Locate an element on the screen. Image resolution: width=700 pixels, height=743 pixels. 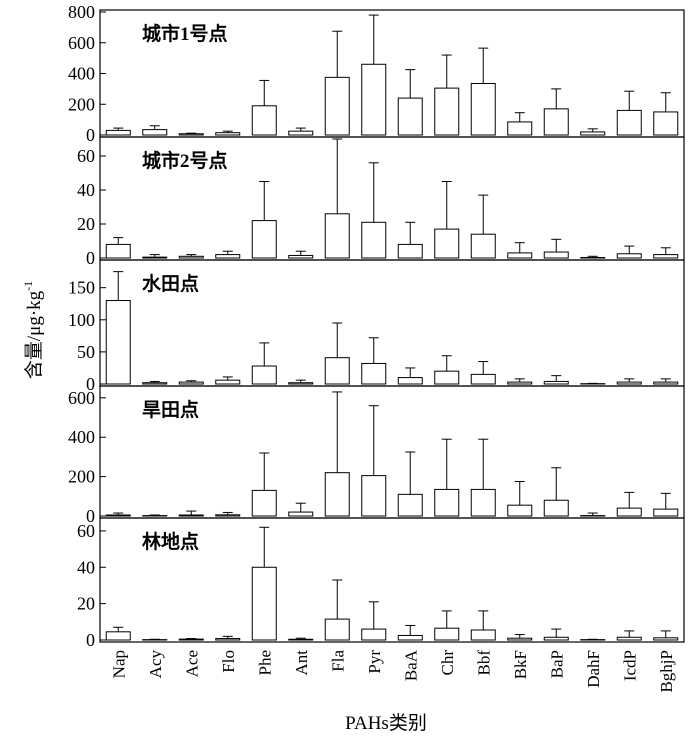
y-axis-label-main: 含量/μg·kg is located at coordinates (34, 334).